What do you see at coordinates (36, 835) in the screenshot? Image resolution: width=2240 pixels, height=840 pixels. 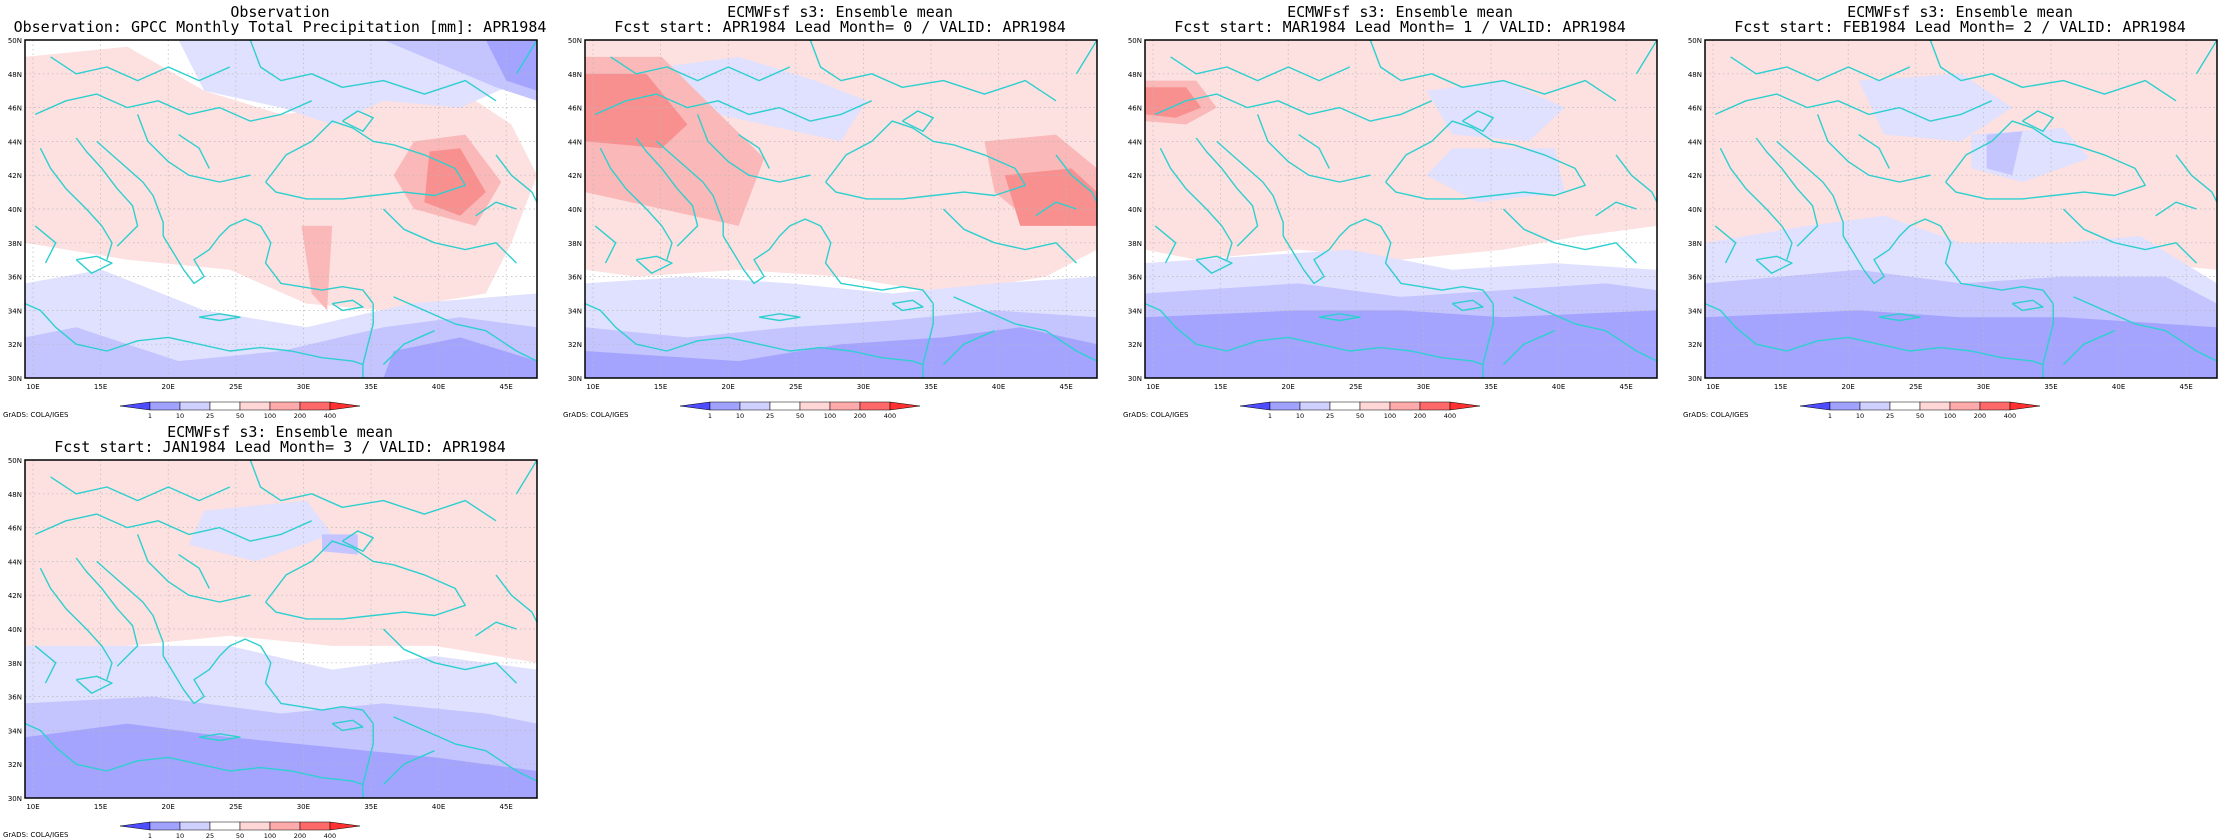 I see `grads-credit: GrADS: COLA/IGES` at bounding box center [36, 835].